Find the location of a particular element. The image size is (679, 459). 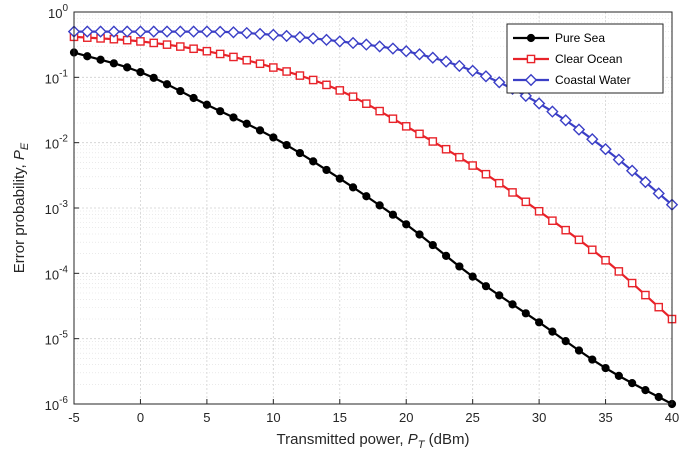

y-tick-exponent: -6 is located at coordinates (63, 400).